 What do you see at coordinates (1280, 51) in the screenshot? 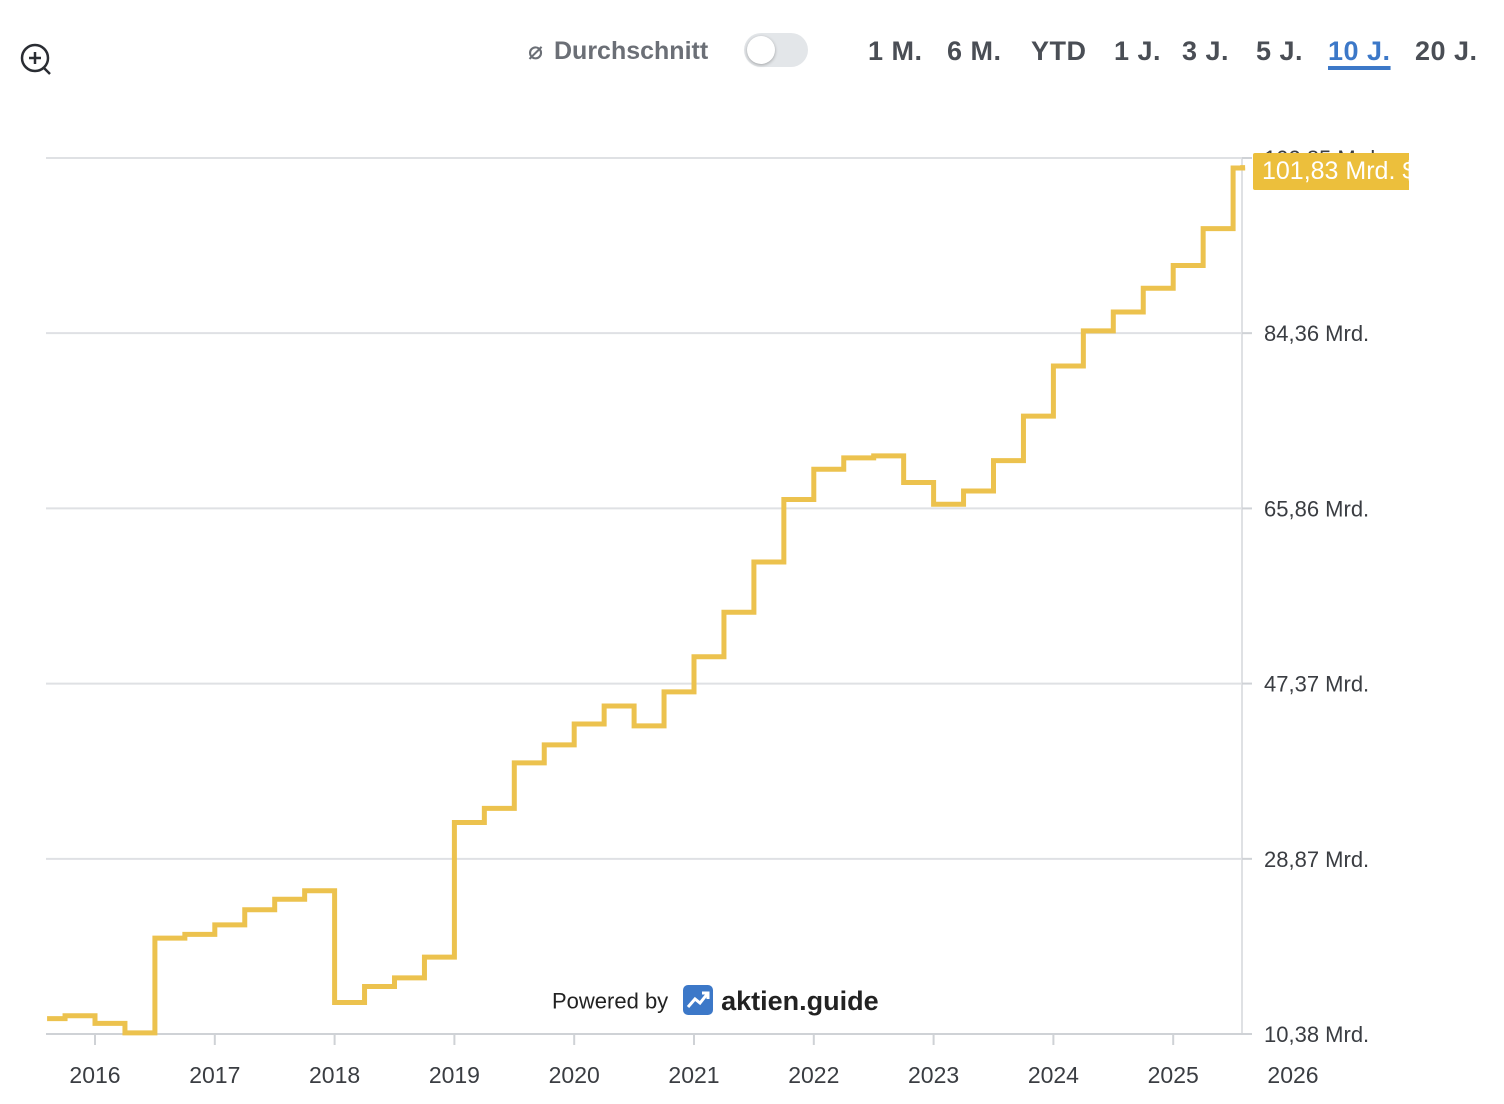
I see `range-5y-button: 5 J.` at bounding box center [1280, 51].